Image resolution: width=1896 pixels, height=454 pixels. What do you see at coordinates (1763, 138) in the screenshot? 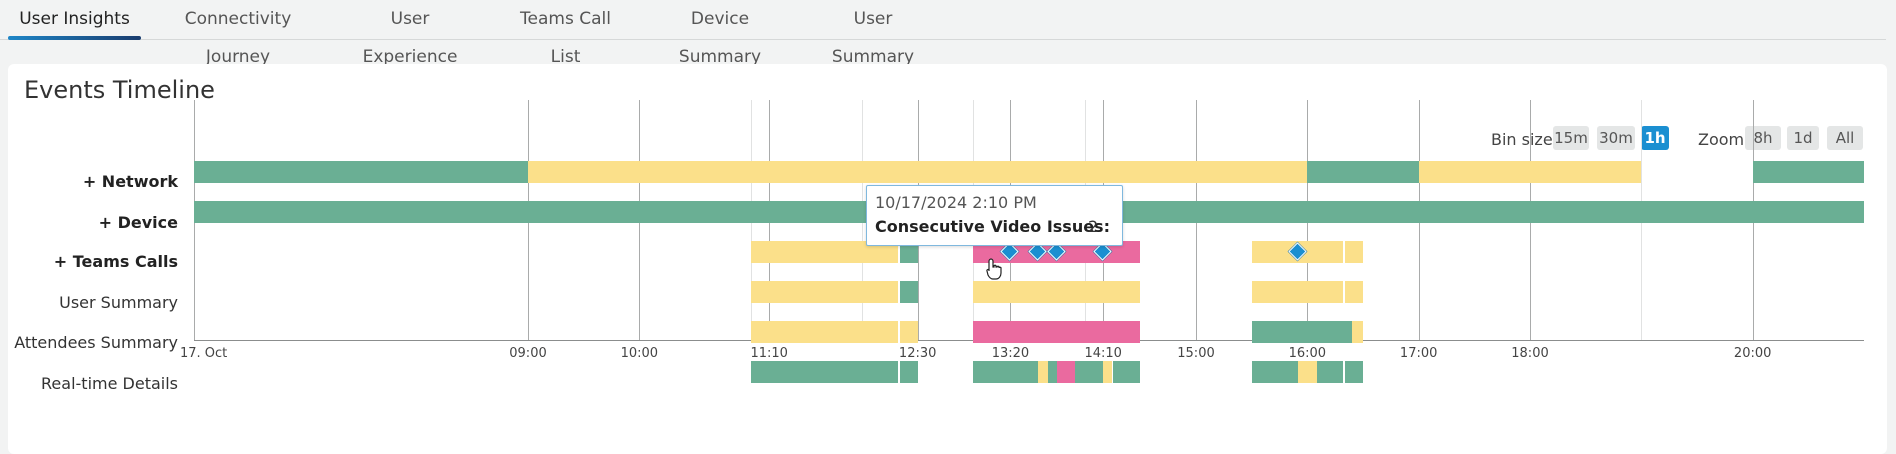
I see `zoom-8h-button: 8h` at bounding box center [1763, 138].